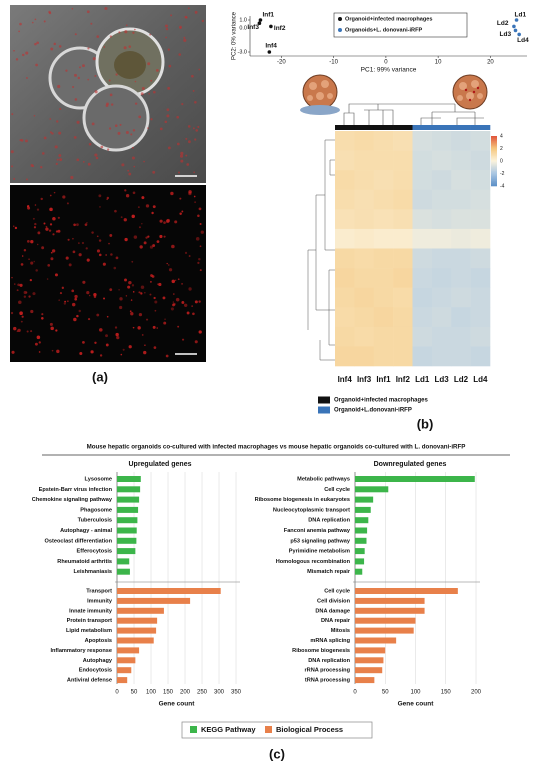 This screenshot has width=550, height=766. What do you see at coordinates (413, 114) in the screenshot?
I see `column-dendrogram` at bounding box center [413, 114].